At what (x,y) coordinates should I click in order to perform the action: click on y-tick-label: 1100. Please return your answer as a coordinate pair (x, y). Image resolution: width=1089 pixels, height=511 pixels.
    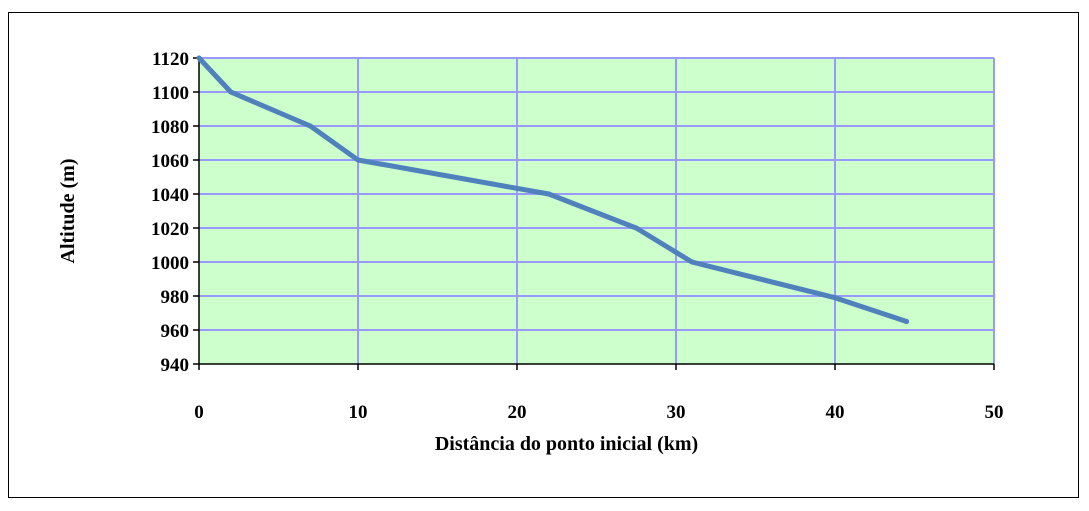
    Looking at the image, I should click on (170, 93).